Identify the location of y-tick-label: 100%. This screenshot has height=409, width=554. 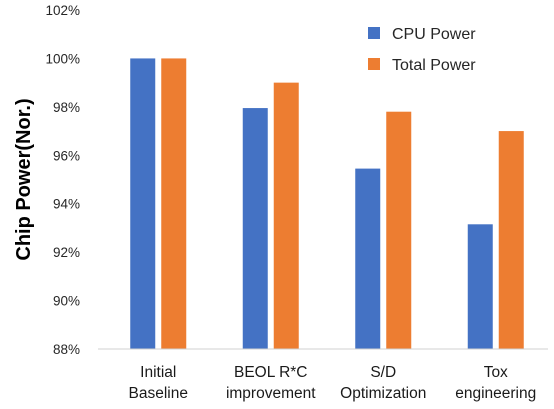
(62, 58).